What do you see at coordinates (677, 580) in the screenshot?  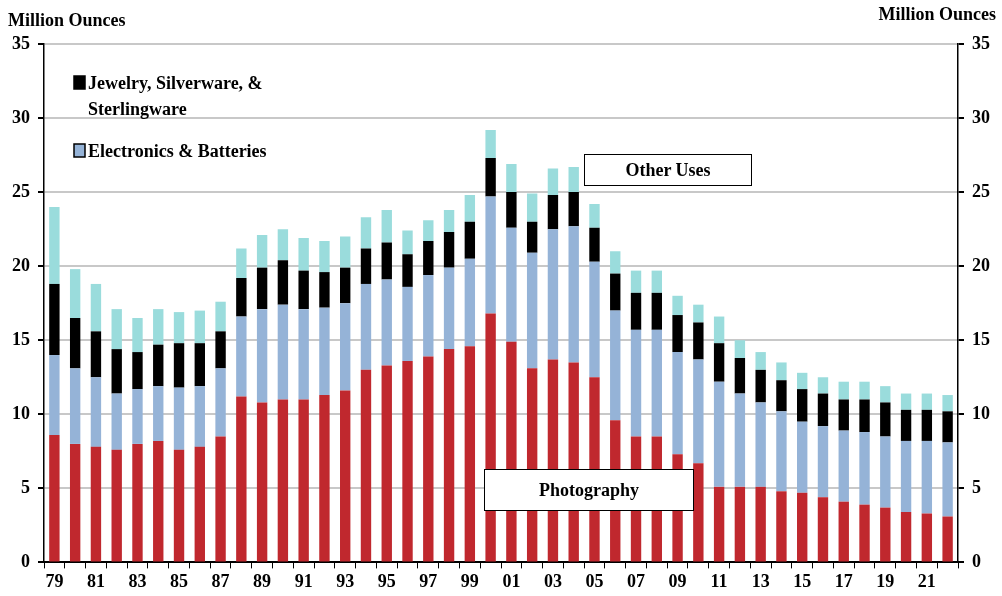 I see `x-tick-label: 09` at bounding box center [677, 580].